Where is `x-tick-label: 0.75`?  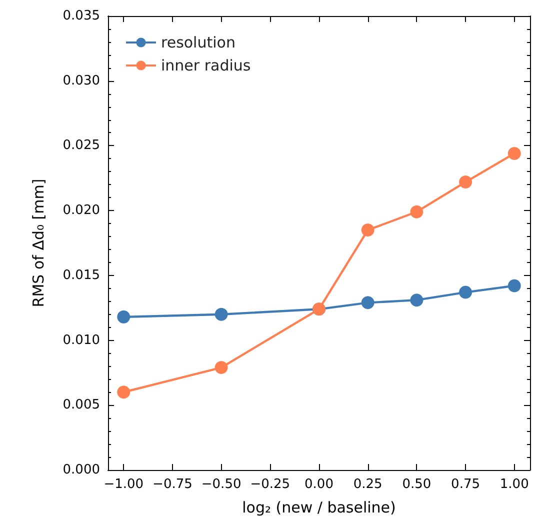 x-tick-label: 0.75 is located at coordinates (465, 484).